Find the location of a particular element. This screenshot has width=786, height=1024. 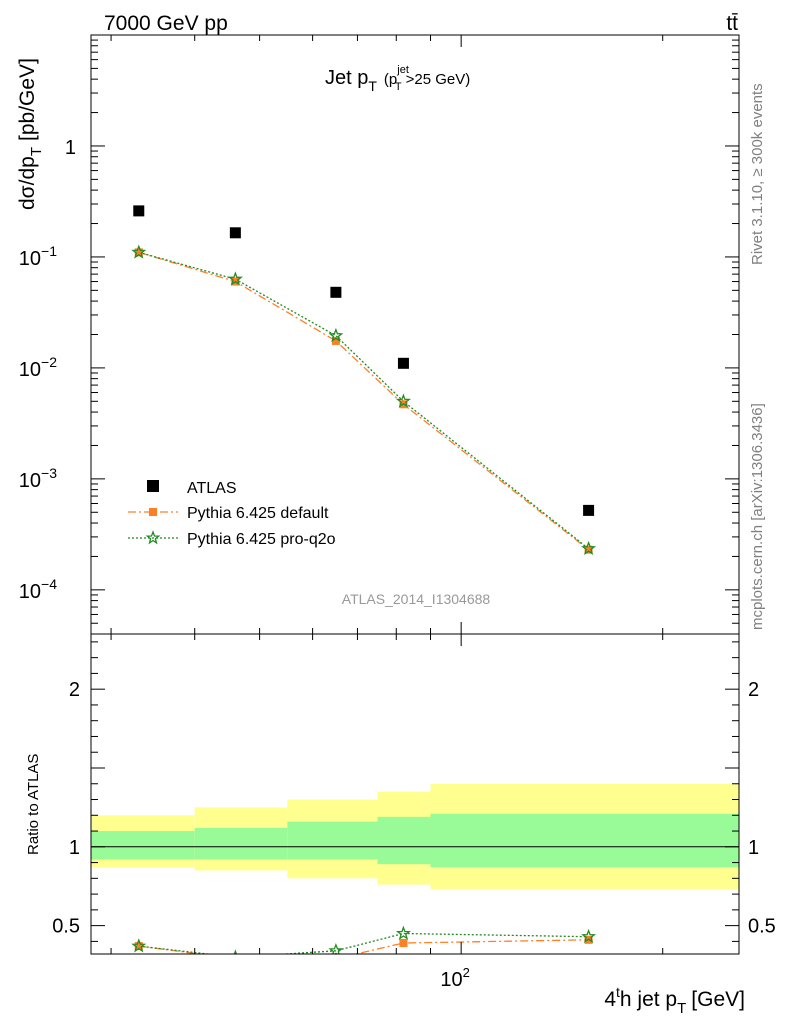

legend-proq2o-label: Pythia 6.425 pro-q2o is located at coordinates (261, 539).